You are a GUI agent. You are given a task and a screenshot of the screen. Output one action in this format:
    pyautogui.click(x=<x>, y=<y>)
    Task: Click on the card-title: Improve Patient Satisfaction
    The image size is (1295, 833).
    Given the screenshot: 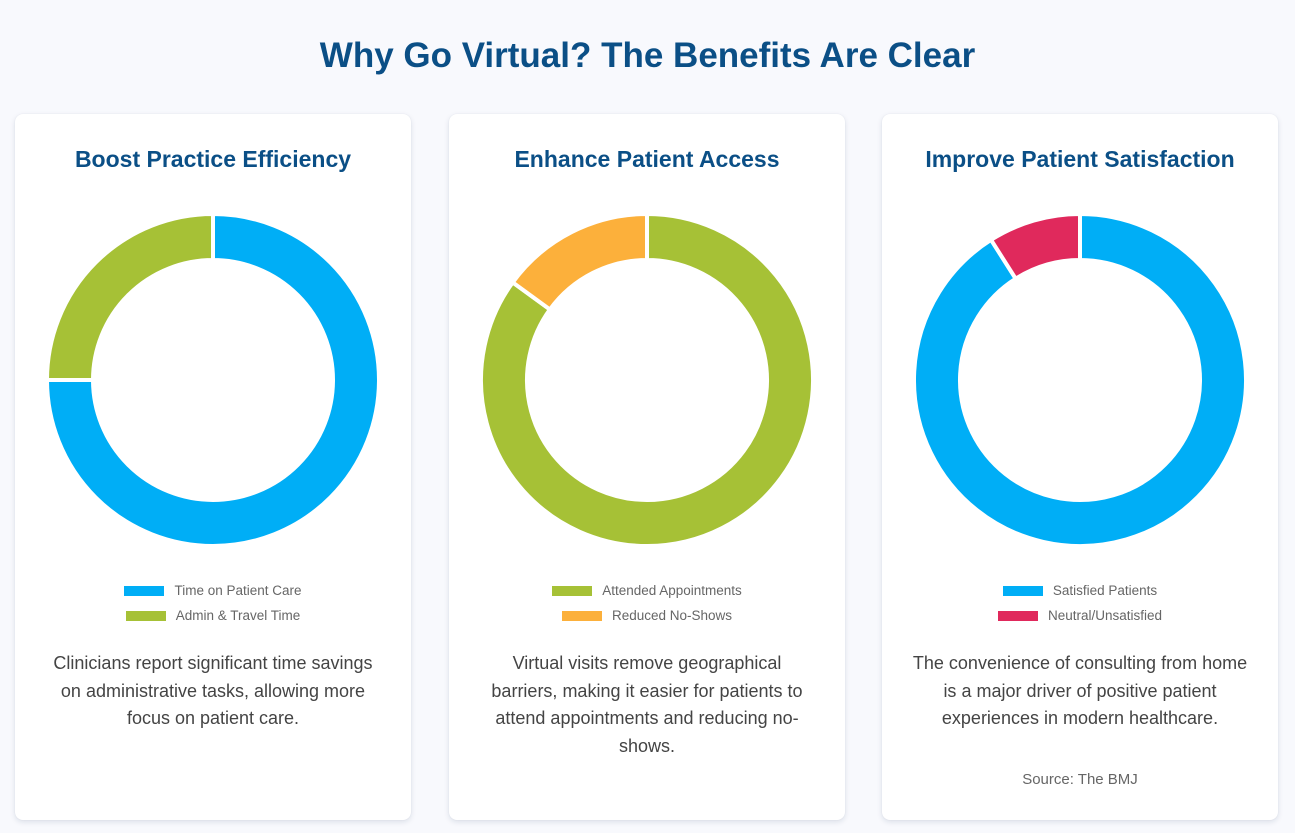 What is the action you would take?
    pyautogui.click(x=1080, y=159)
    